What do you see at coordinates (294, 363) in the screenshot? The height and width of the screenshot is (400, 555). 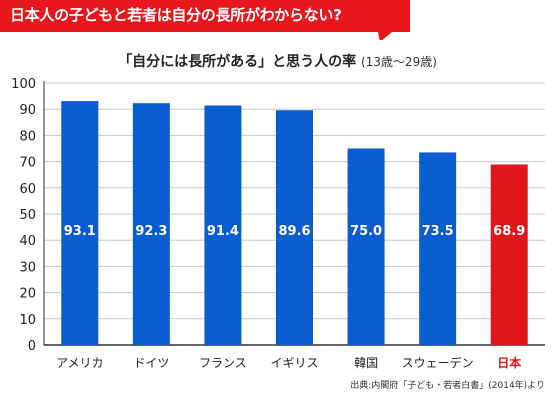 I see `x-tick-label: イギリス` at bounding box center [294, 363].